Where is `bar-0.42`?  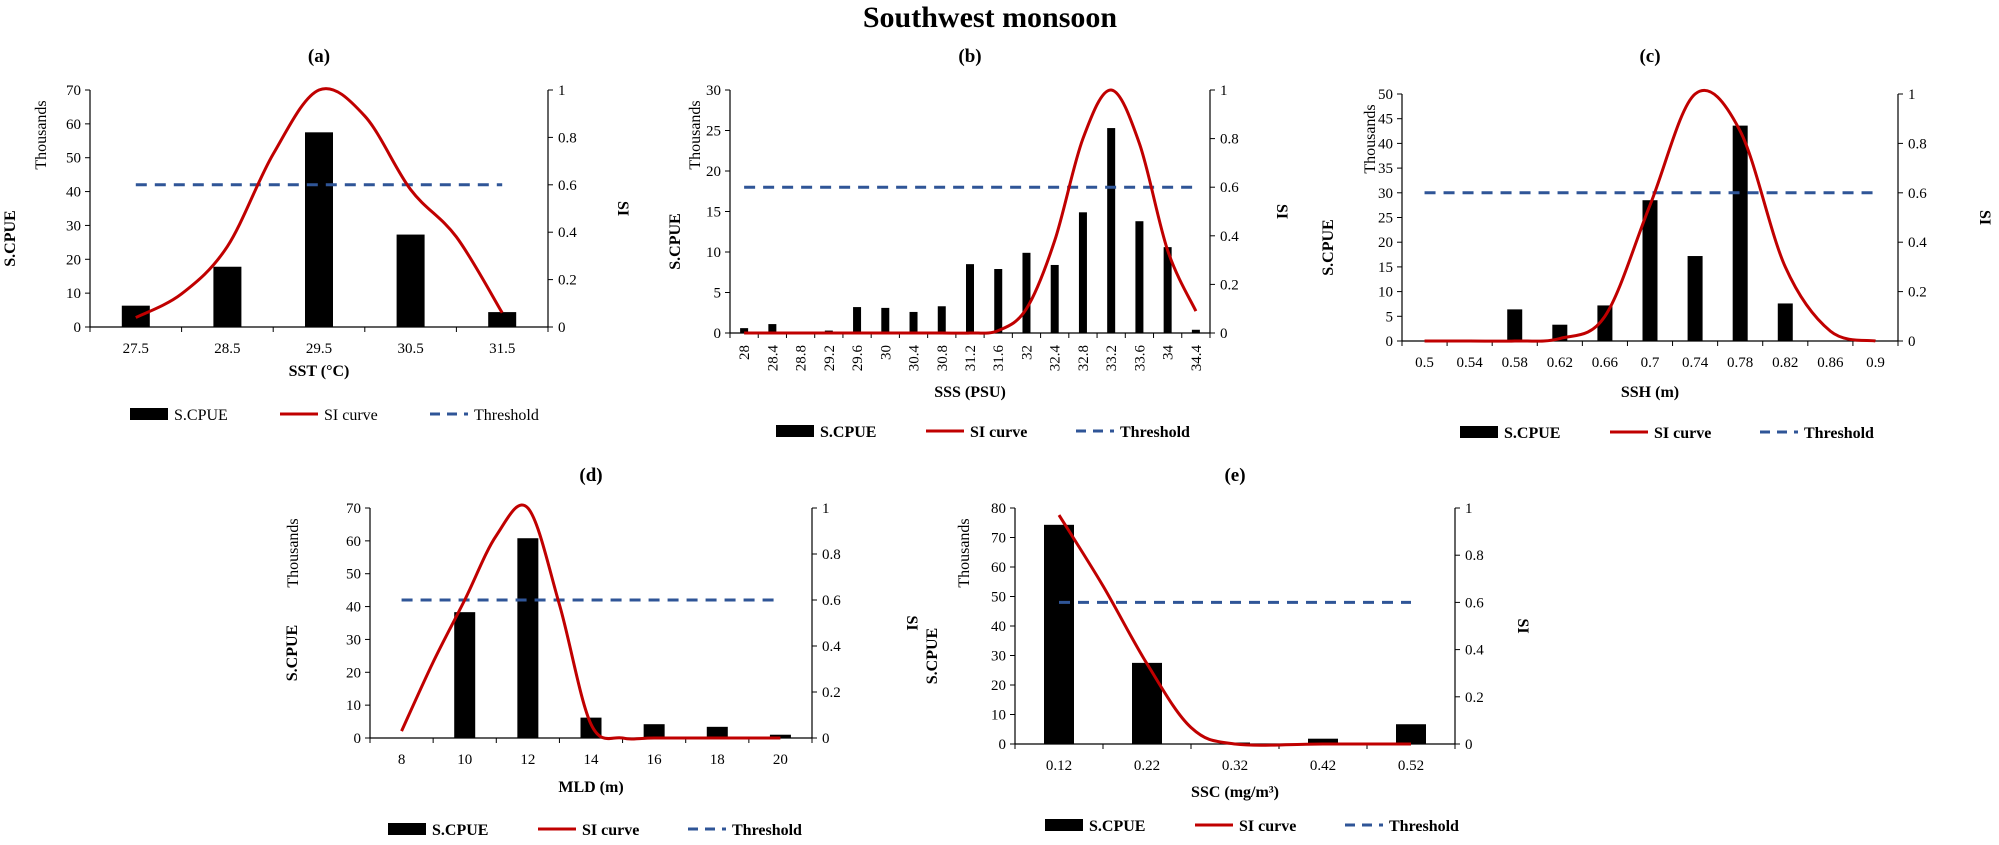 bar-0.42 is located at coordinates (1323, 741).